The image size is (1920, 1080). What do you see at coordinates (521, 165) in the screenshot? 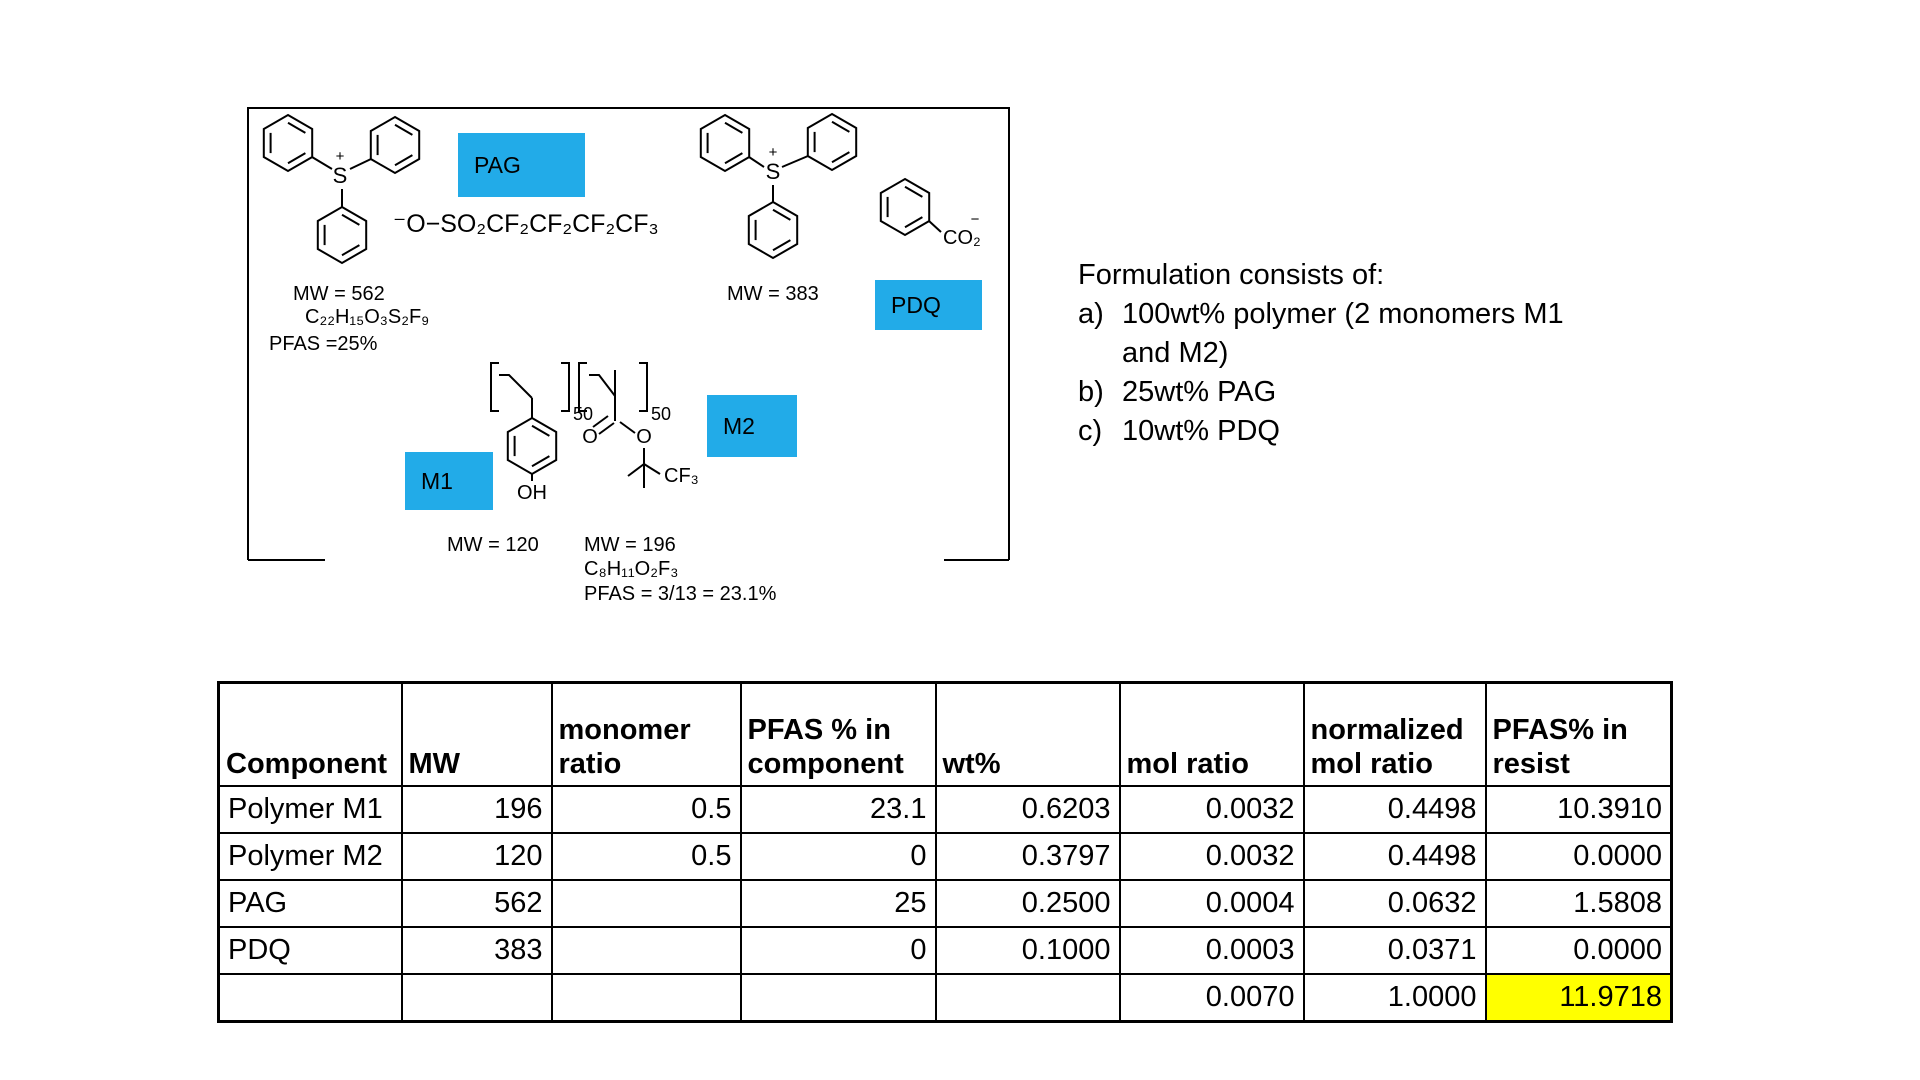
I see `pag-label-chip: PAG` at bounding box center [521, 165].